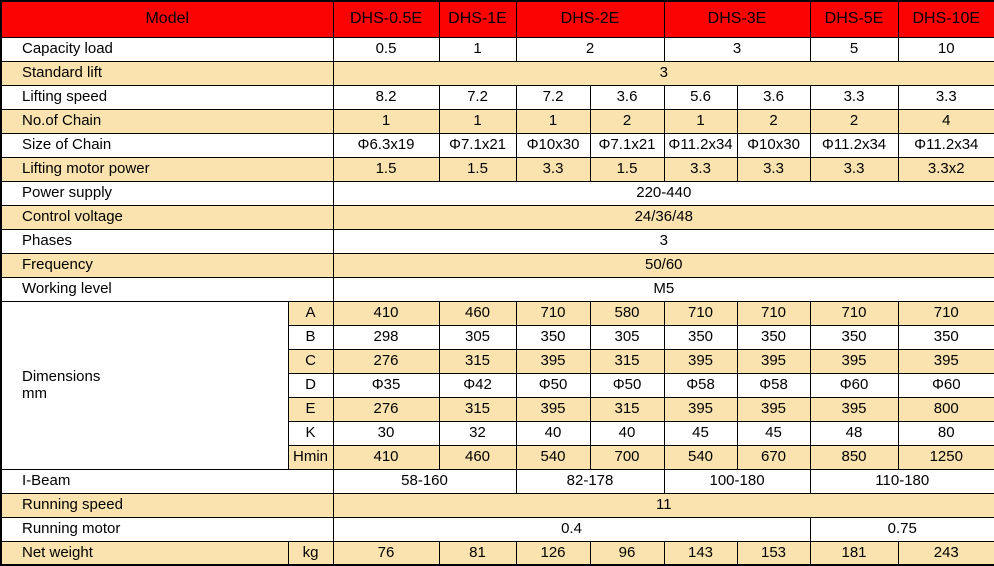 This screenshot has height=566, width=994. I want to click on table-row-dim-b: B 298 305 350 305 350 350 350 350, so click(497, 337).